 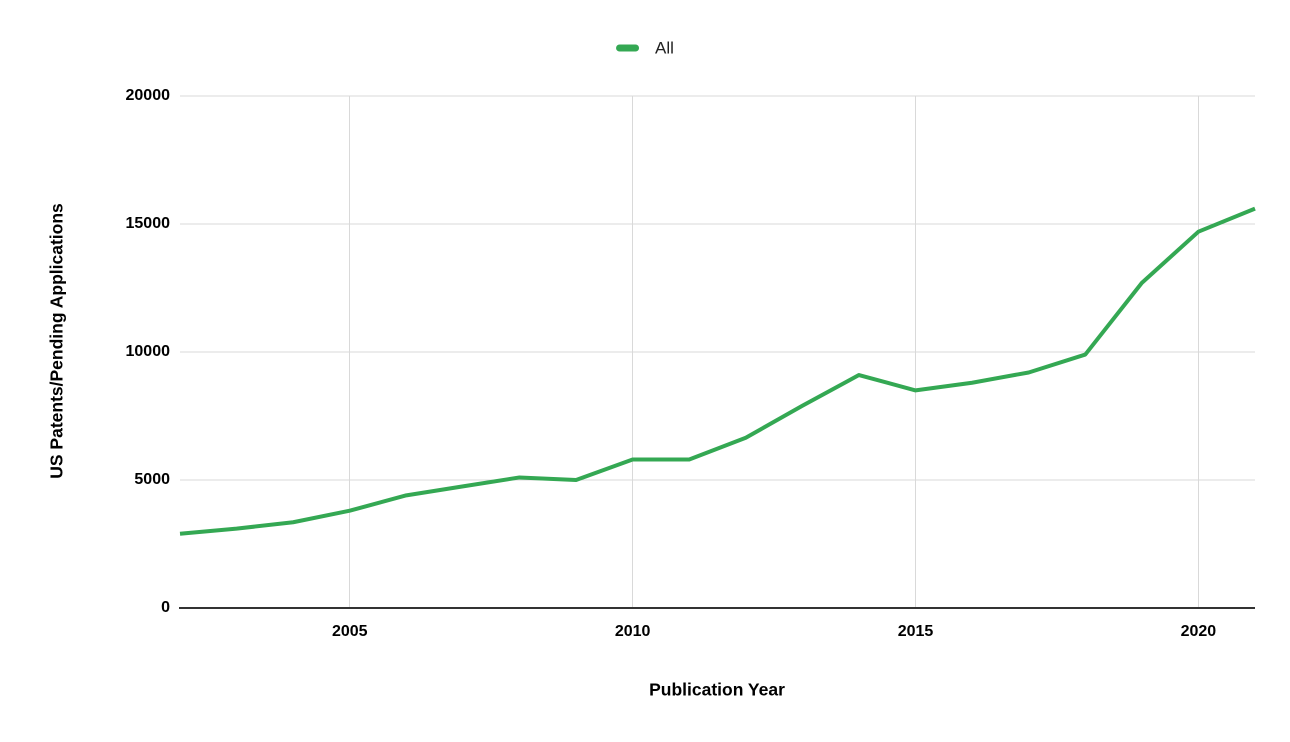 What do you see at coordinates (915, 631) in the screenshot?
I see `x-tick-label: 2015` at bounding box center [915, 631].